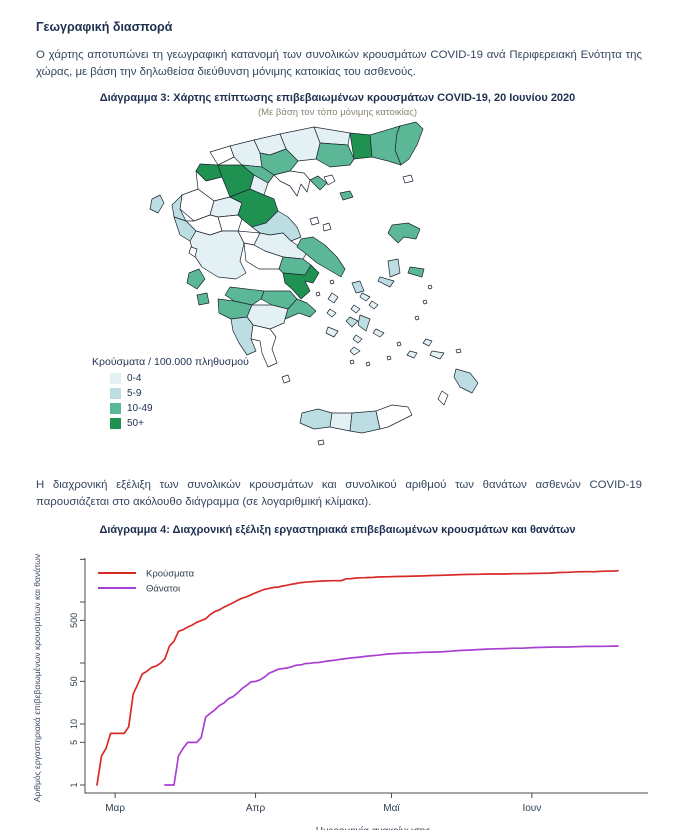 This screenshot has height=830, width=675. Describe the element at coordinates (140, 408) in the screenshot. I see `legend-label: 10-49` at that location.